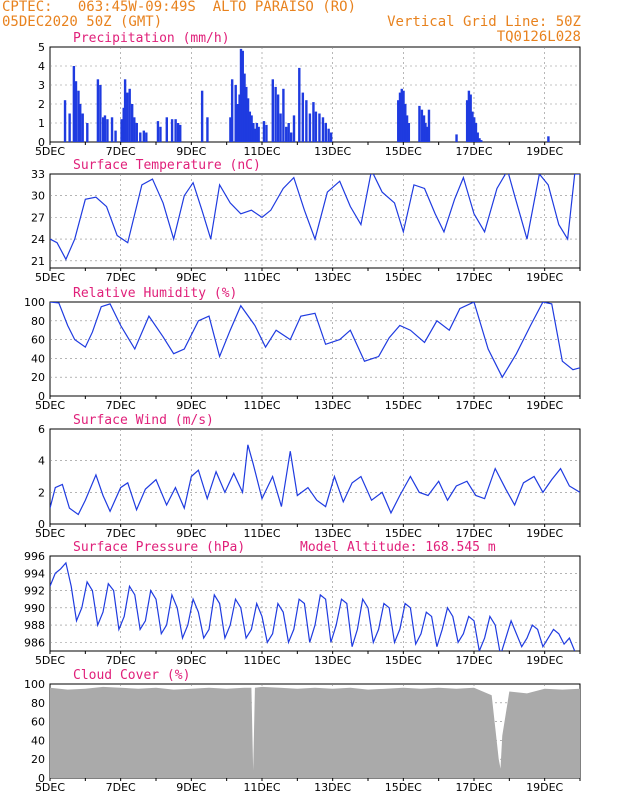 This screenshot has height=800, width=618. Describe the element at coordinates (544, 151) in the screenshot. I see `panel-1-xtick-label: 19DEC` at that location.